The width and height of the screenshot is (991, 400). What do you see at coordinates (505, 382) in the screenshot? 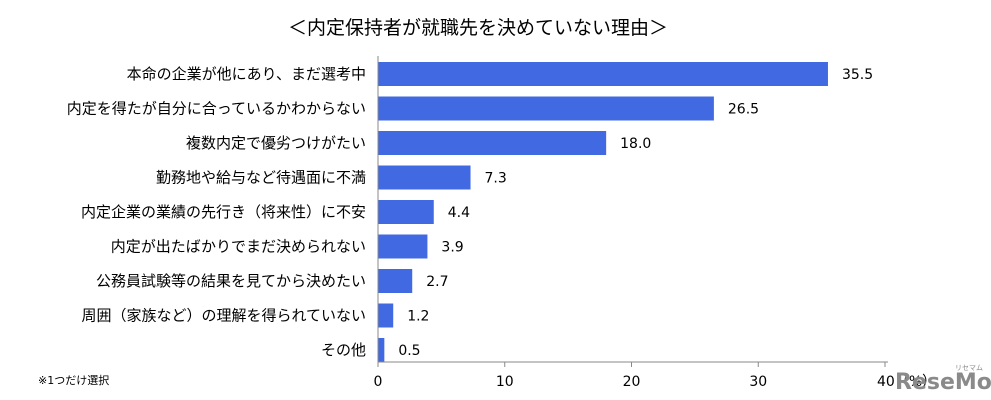
I see `x-tick-label: 10` at bounding box center [505, 382].